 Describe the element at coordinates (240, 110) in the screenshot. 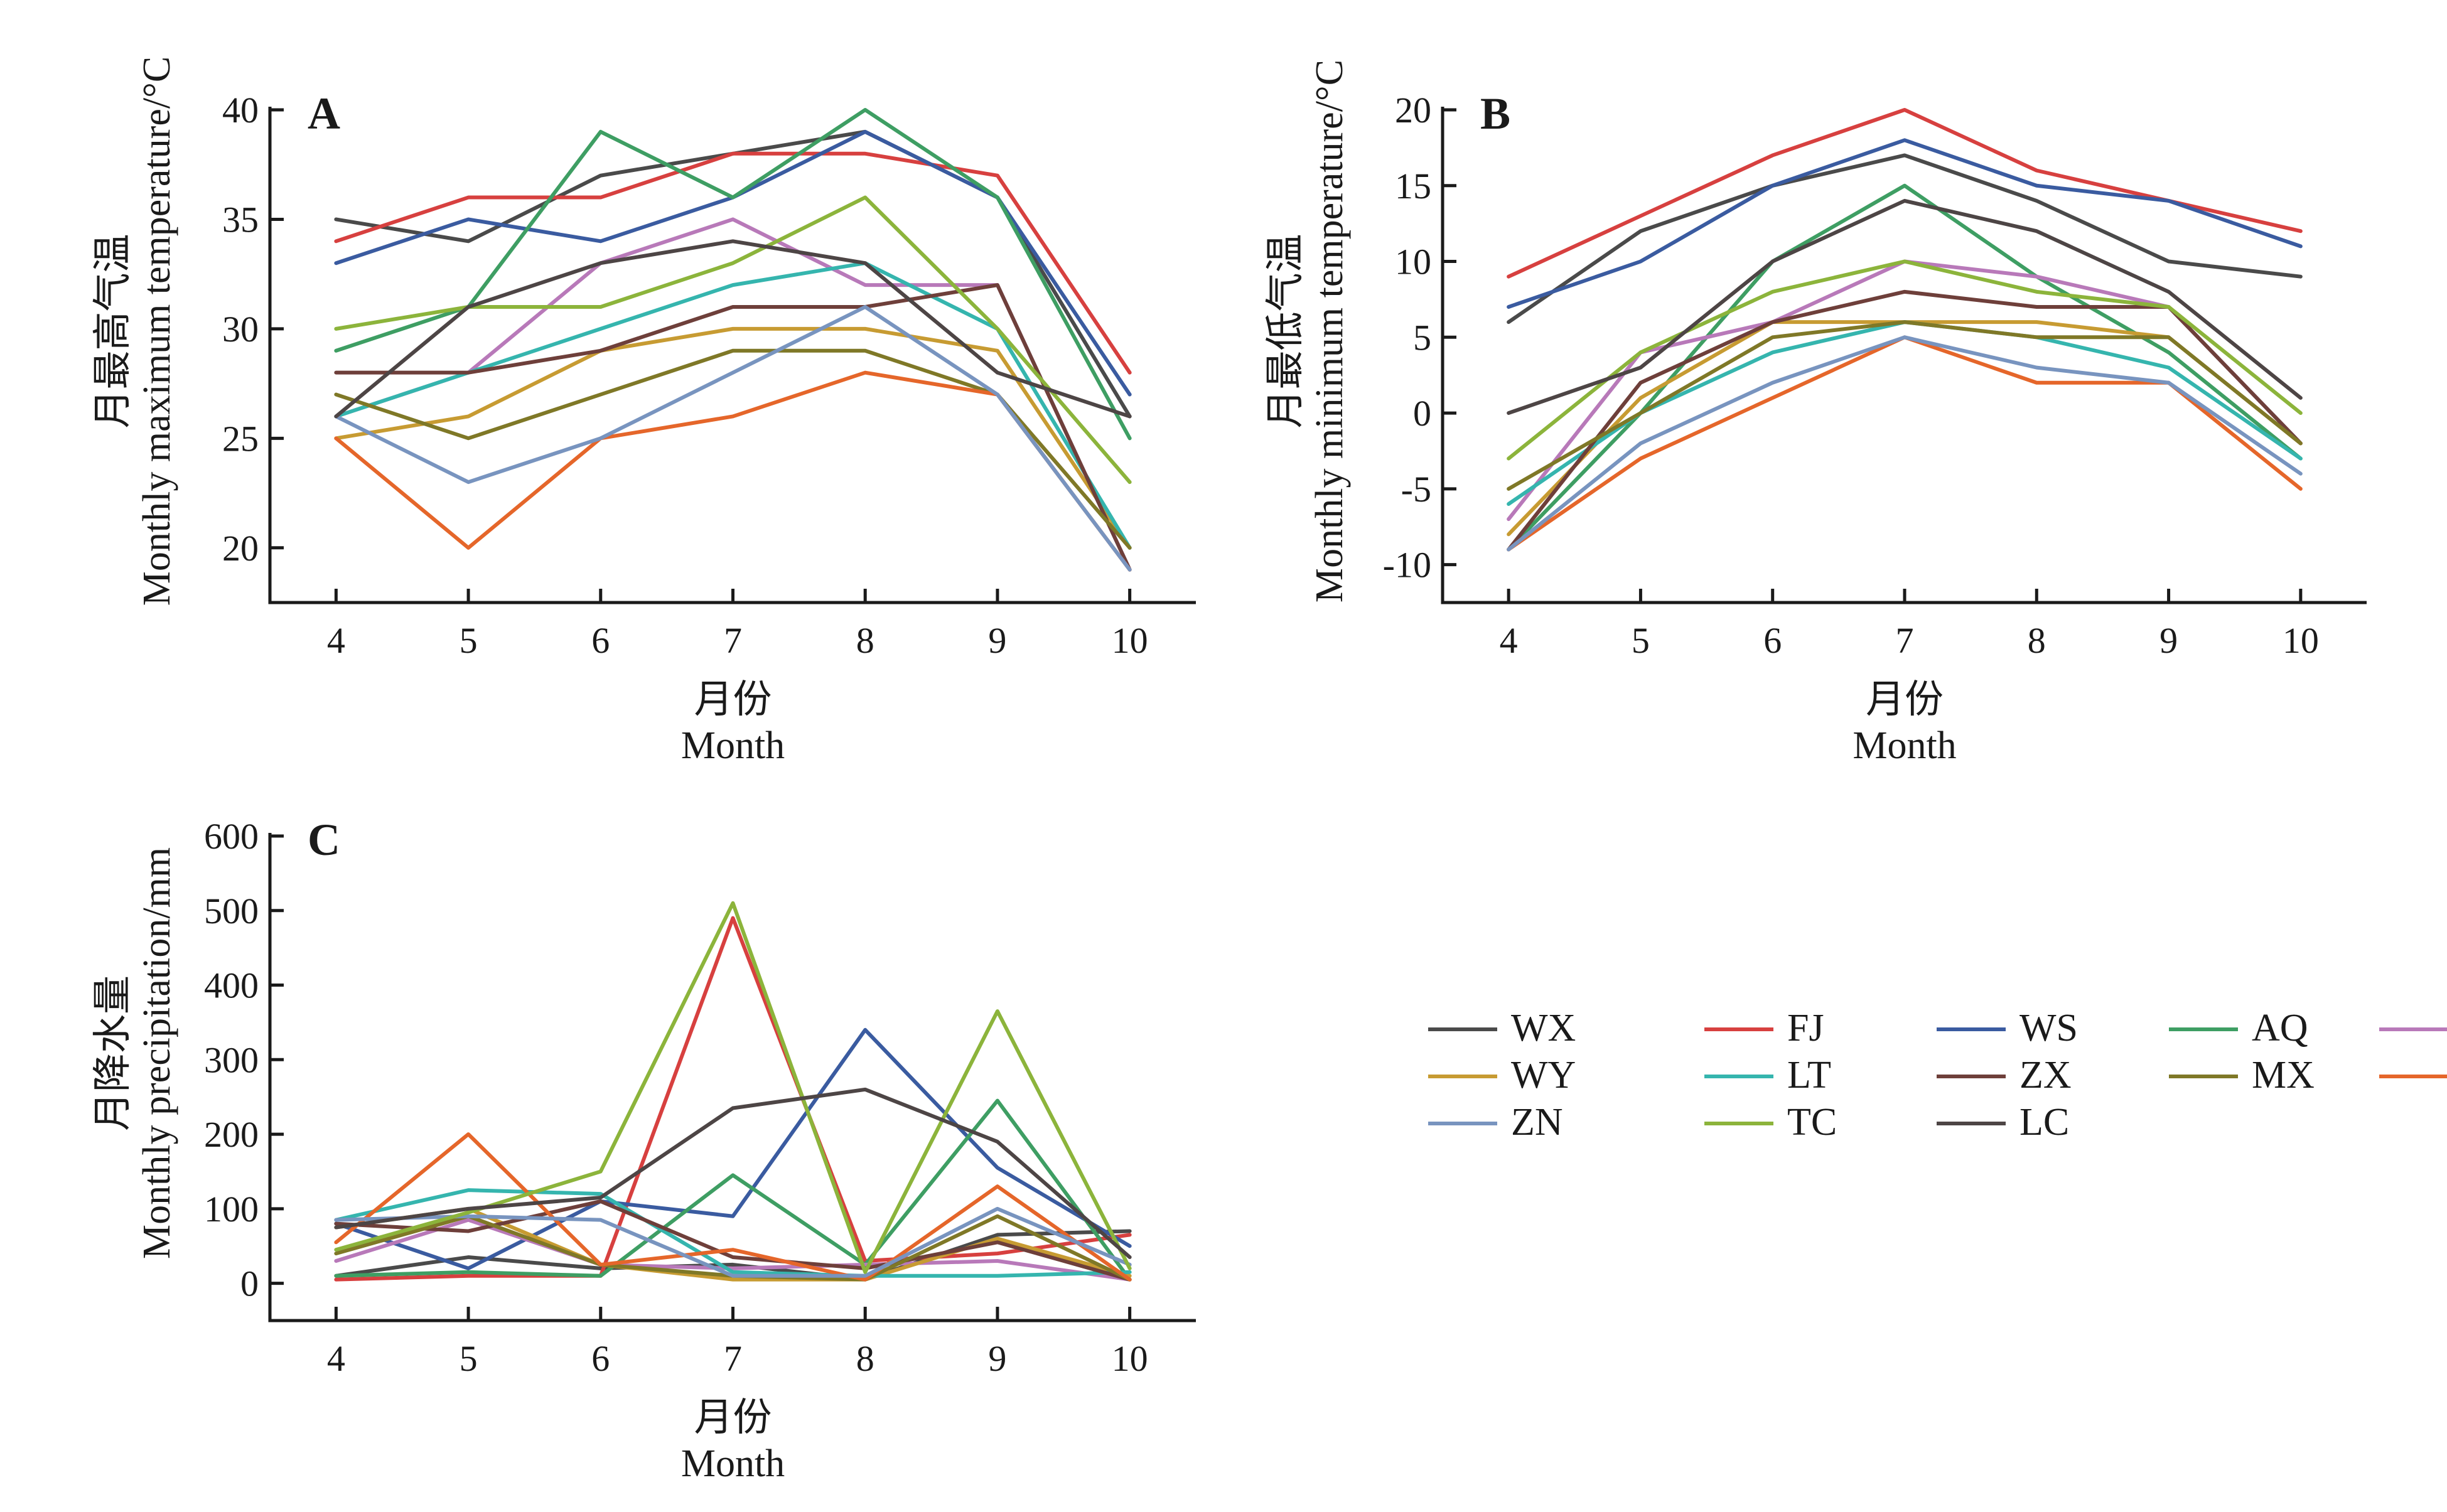

I see `y-tick-label: 40` at that location.